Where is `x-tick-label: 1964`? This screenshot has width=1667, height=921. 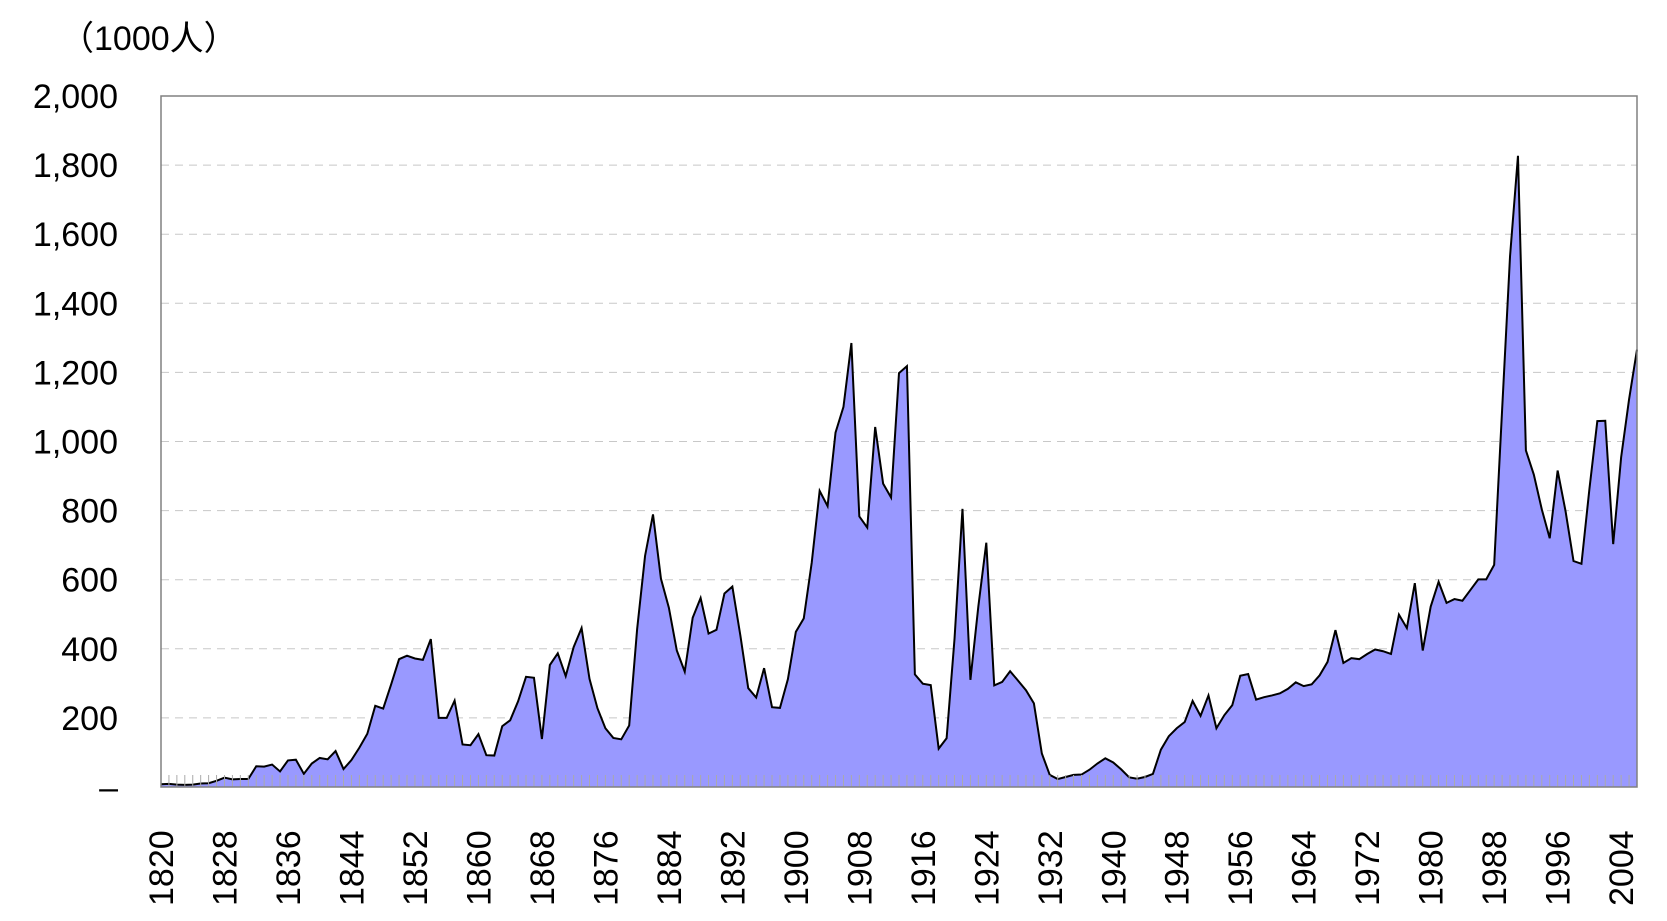
x-tick-label: 1964 is located at coordinates (1305, 868).